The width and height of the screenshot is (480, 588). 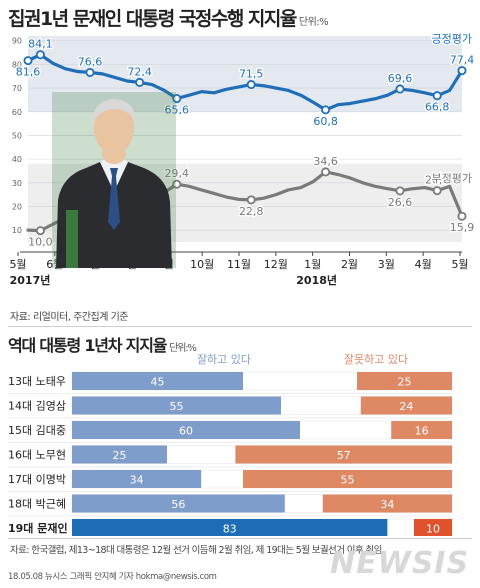 I want to click on bar-positive-value: 55, so click(x=177, y=406).